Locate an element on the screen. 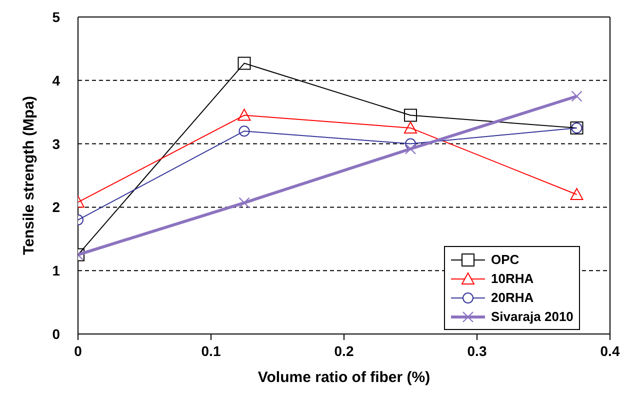 This screenshot has width=635, height=400. legend-label: 10RHA is located at coordinates (512, 278).